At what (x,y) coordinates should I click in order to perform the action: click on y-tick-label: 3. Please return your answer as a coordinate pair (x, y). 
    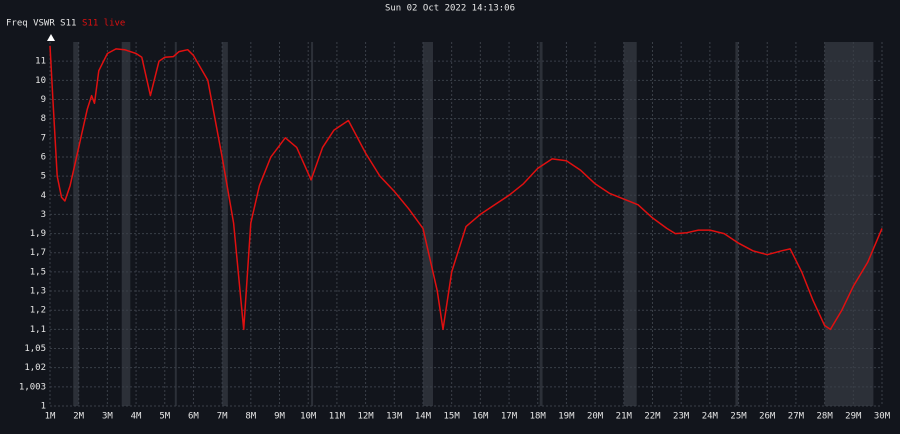
    Looking at the image, I should click on (43, 215).